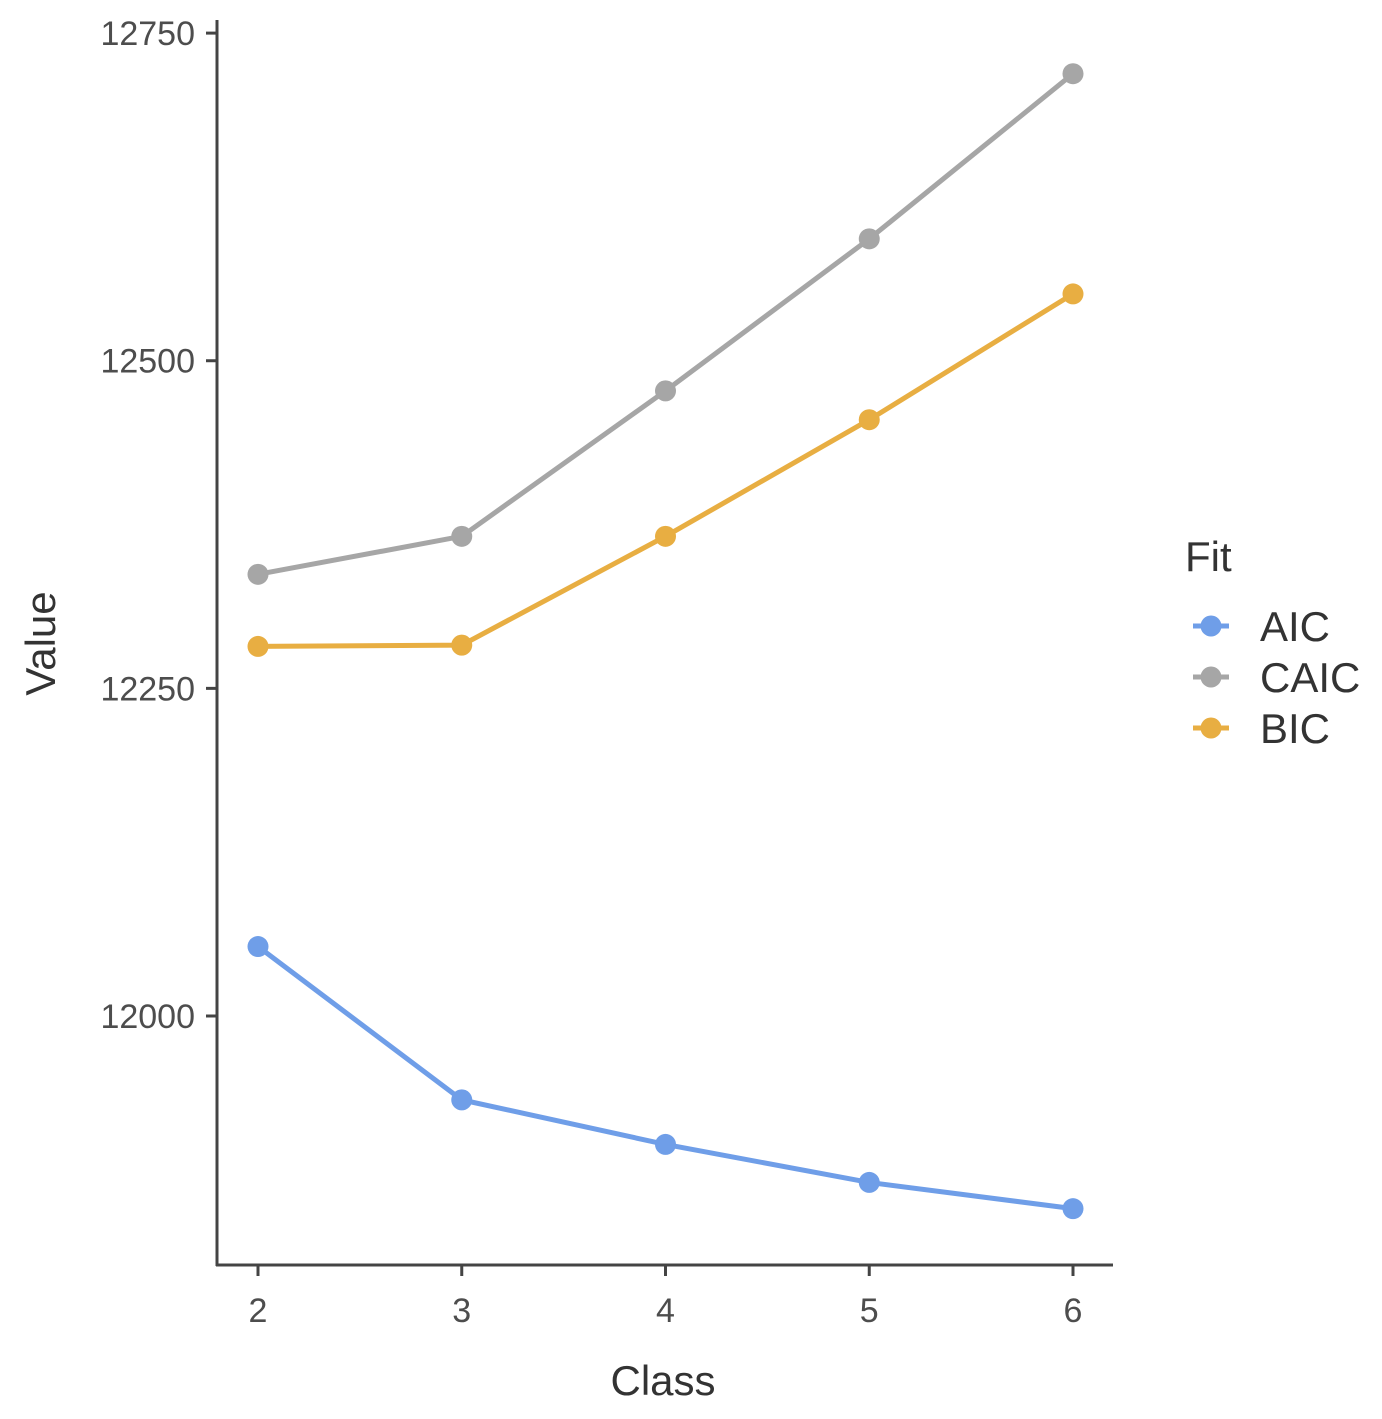 This screenshot has width=1382, height=1419. I want to click on x-tick-label: 6, so click(1073, 1311).